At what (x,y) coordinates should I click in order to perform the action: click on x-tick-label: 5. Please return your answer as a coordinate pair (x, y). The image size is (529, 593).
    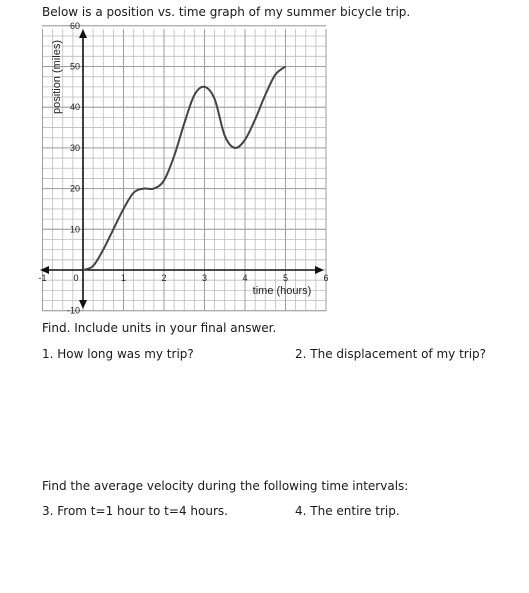
    Looking at the image, I should click on (285, 278).